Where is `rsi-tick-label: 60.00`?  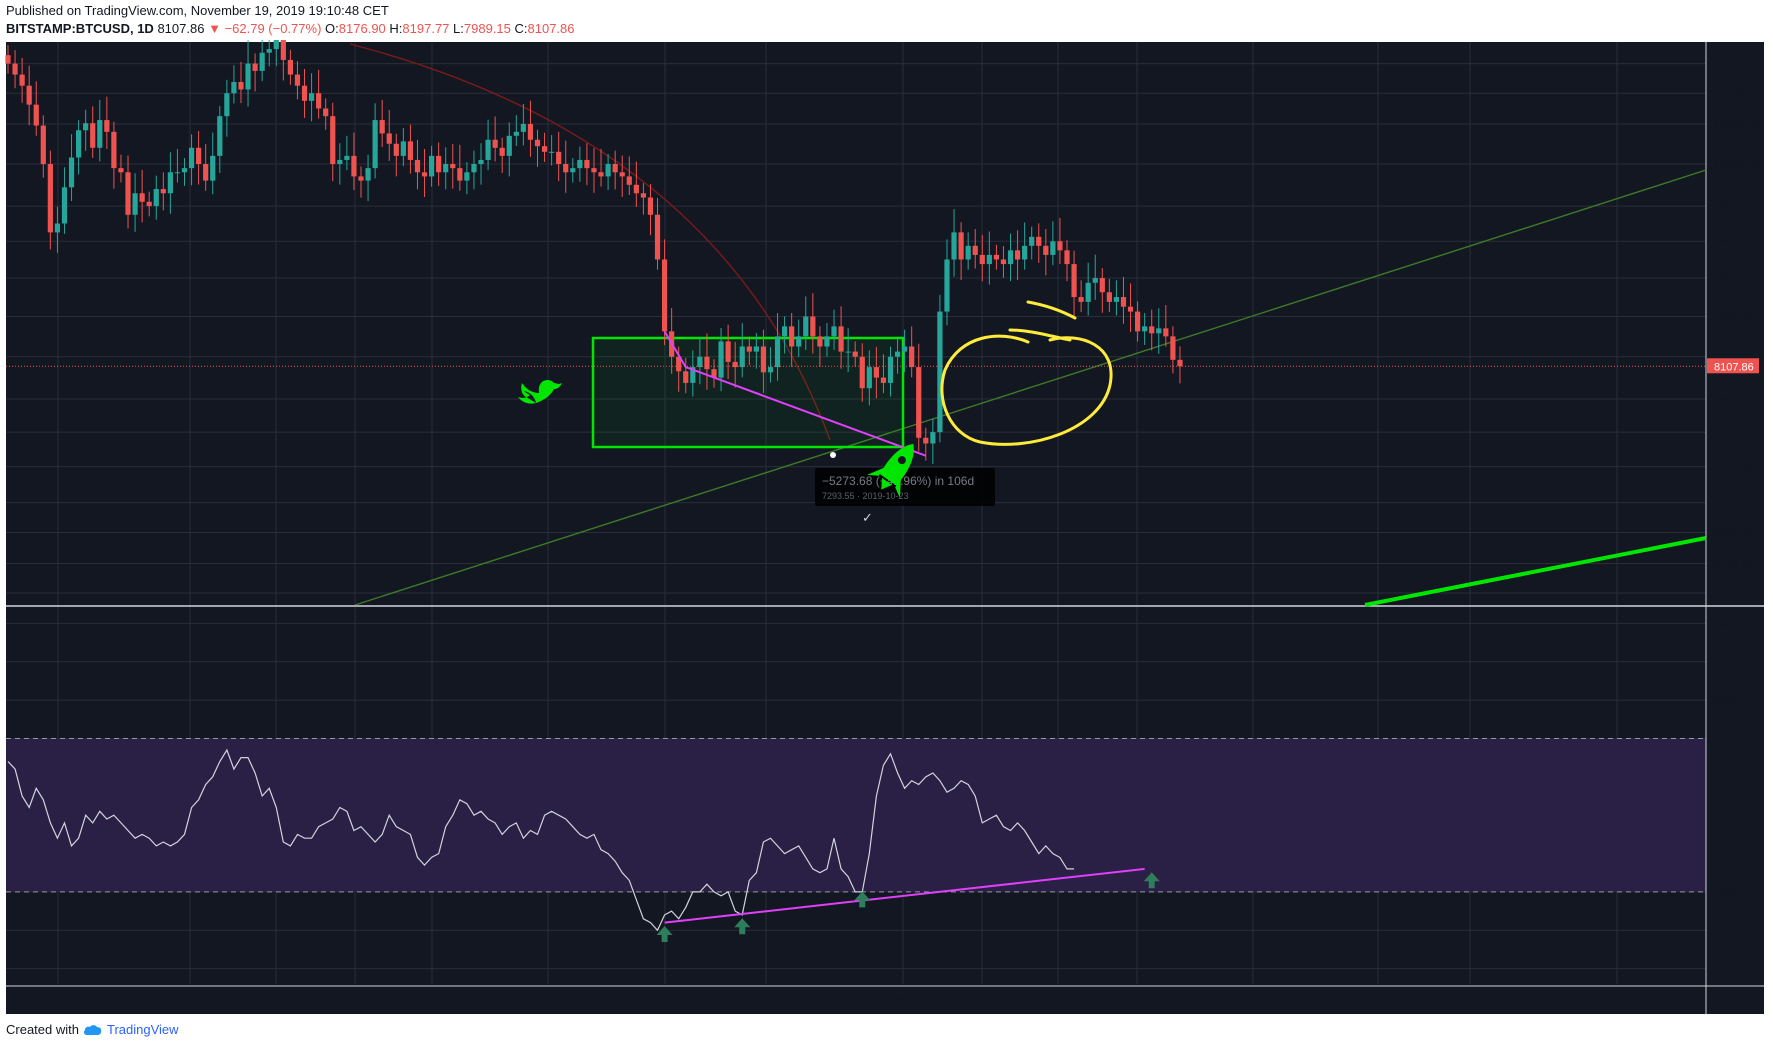 rsi-tick-label: 60.00 is located at coordinates (1728, 778).